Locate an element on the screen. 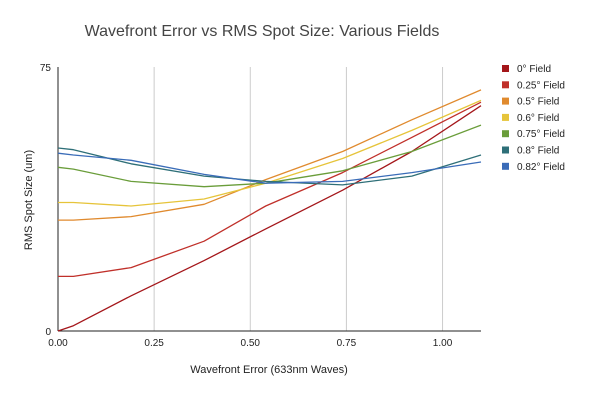 The image size is (600, 400). x-tick-label: 0.25 is located at coordinates (154, 343).